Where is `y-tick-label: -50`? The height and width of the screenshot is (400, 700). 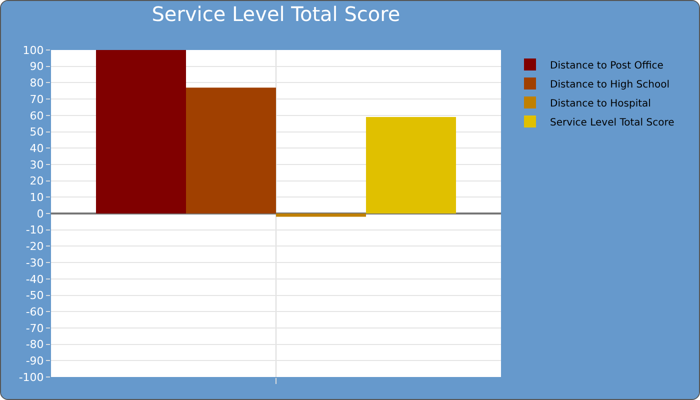 y-tick-label: -50 is located at coordinates (35, 295).